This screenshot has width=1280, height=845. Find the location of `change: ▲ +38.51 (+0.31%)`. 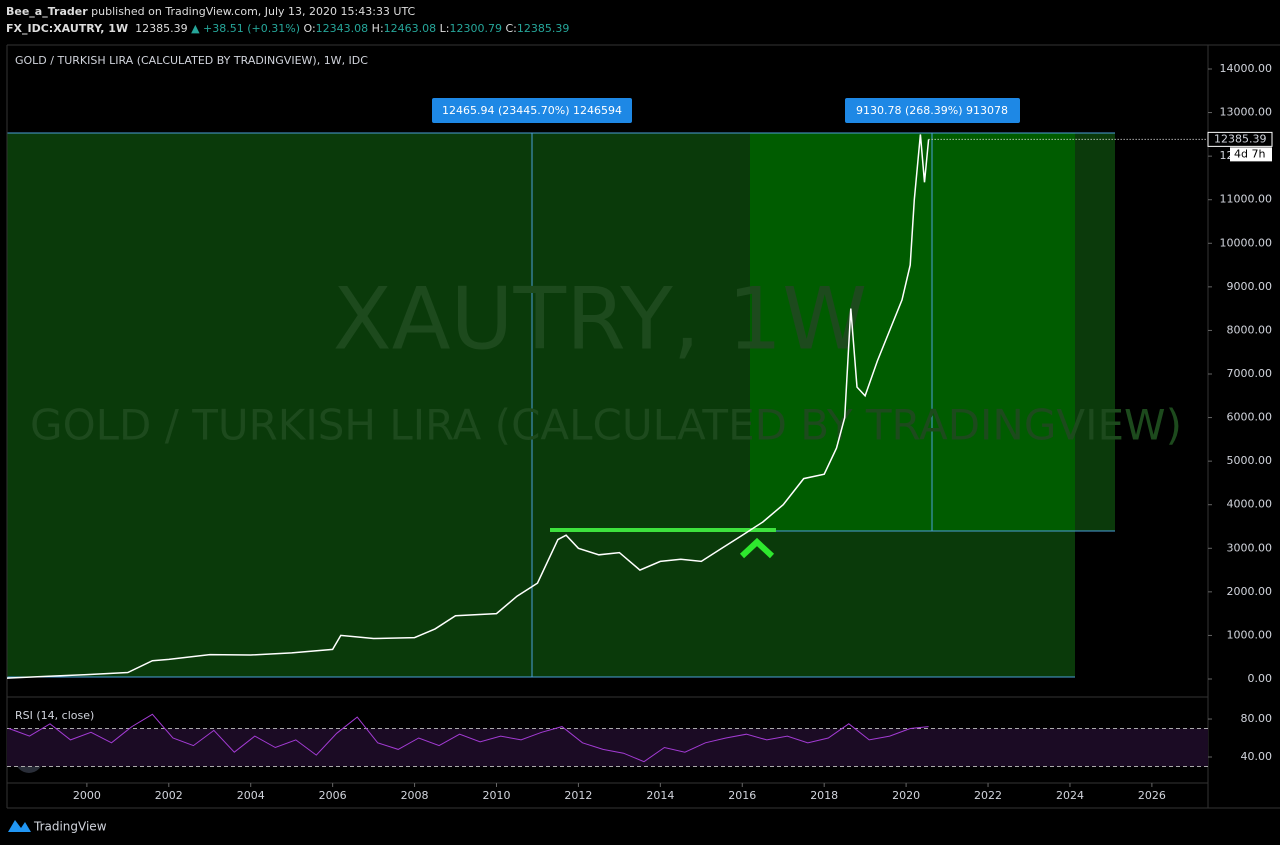

change: ▲ +38.51 (+0.31%) is located at coordinates (245, 28).